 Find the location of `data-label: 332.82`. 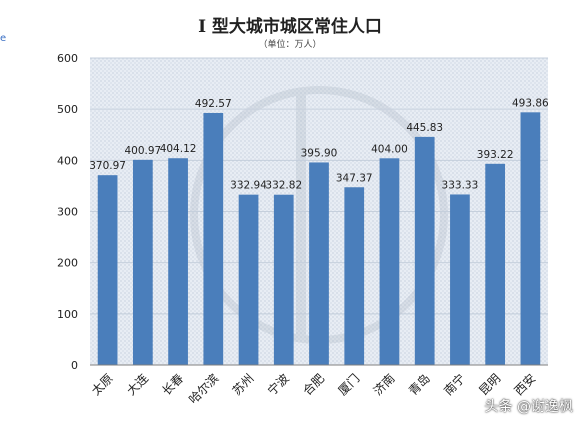

data-label: 332.82 is located at coordinates (283, 186).